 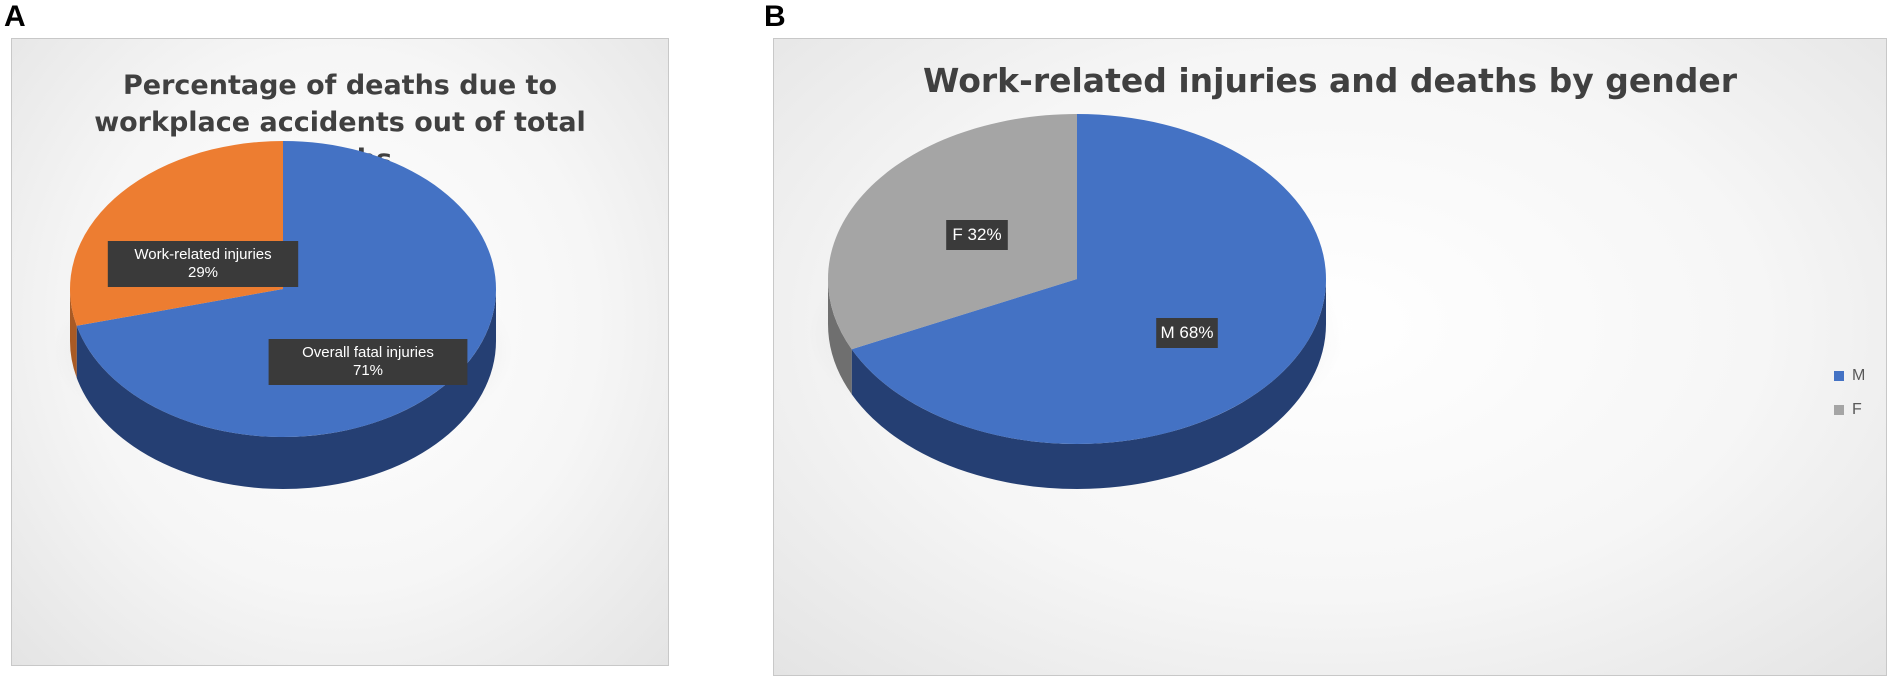 I want to click on data-label-f-box, so click(x=977, y=235).